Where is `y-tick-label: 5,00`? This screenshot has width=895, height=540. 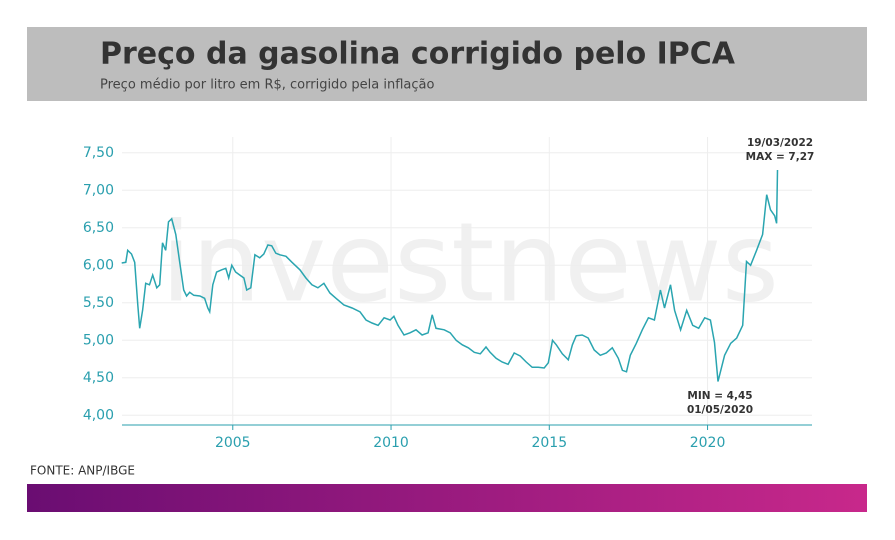
y-tick-label: 5,00 is located at coordinates (98, 340).